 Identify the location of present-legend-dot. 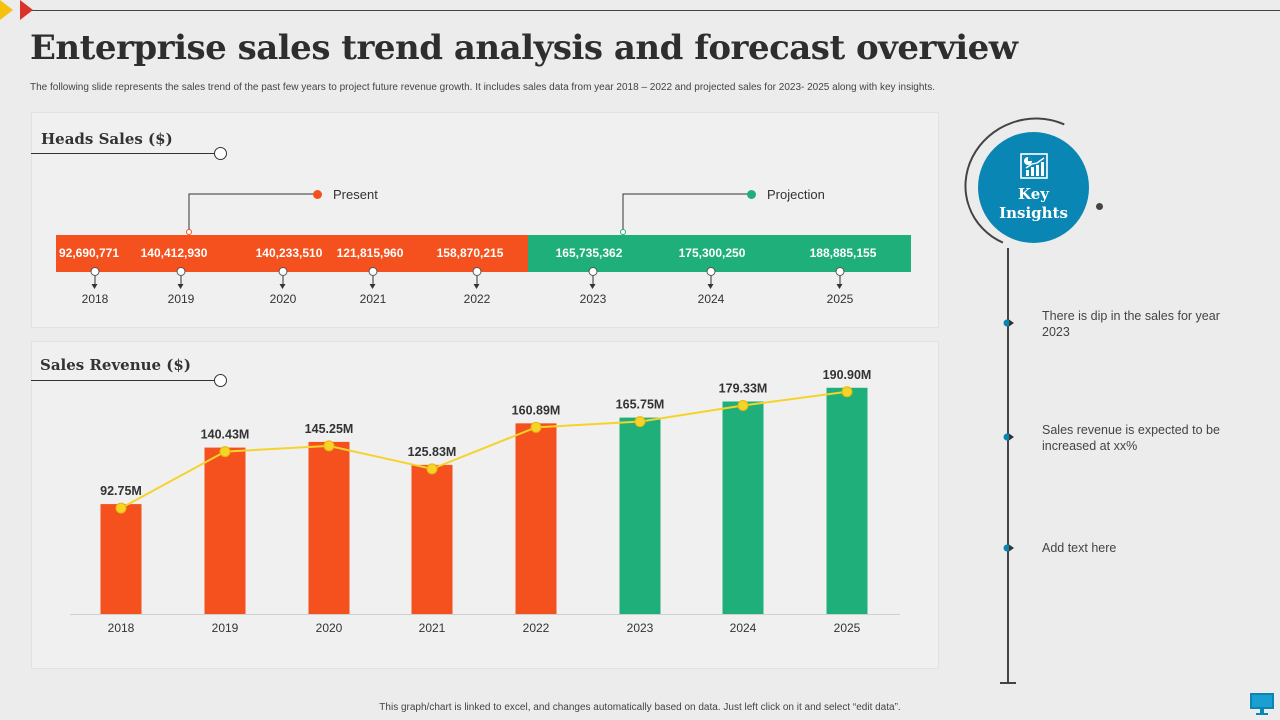
(317, 194).